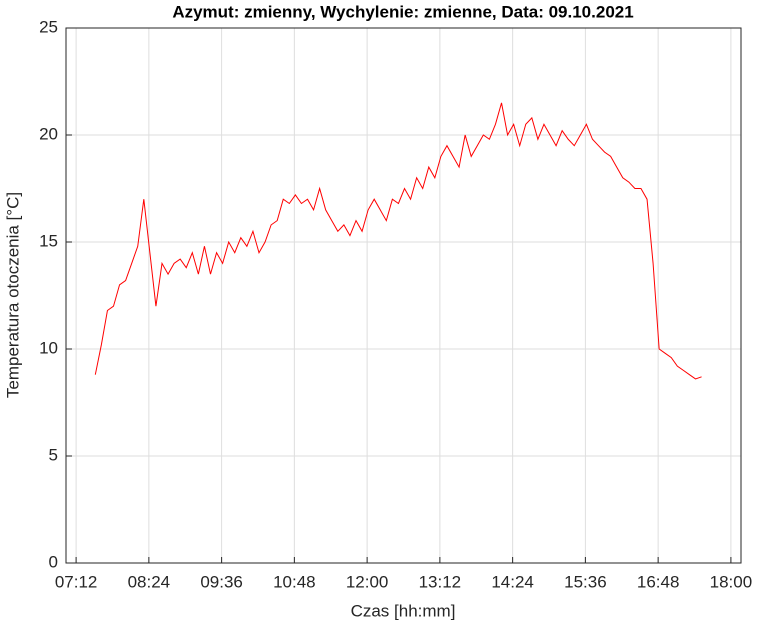  I want to click on y-axis-label: Temperatura otoczenia [°C], so click(12, 295).